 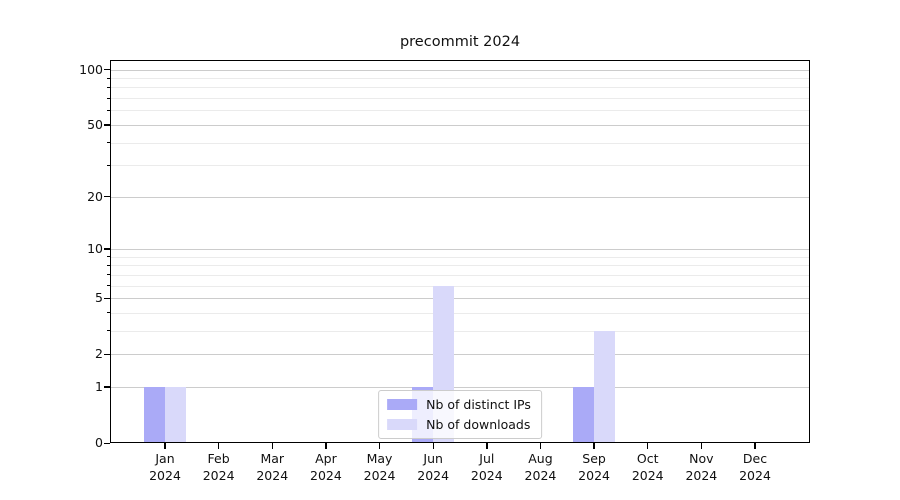 I want to click on x-tickmark-jan, so click(x=165, y=446).